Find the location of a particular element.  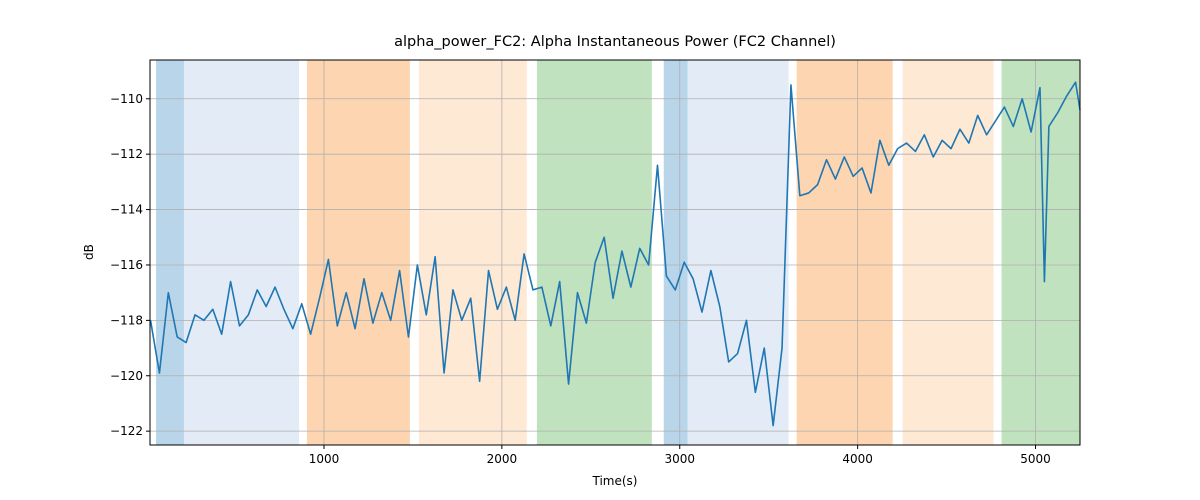

y-tick-label: −114 is located at coordinates (126, 210).